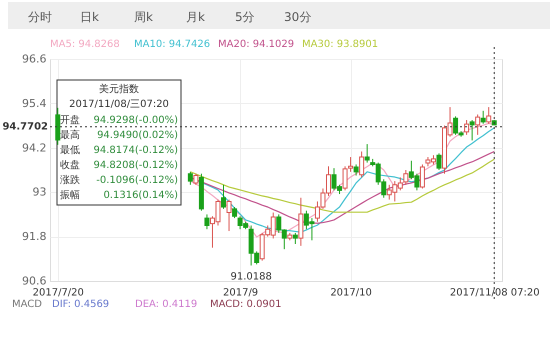 The width and height of the screenshot is (550, 356). I want to click on y-tick-label: 91.8, so click(34, 237).